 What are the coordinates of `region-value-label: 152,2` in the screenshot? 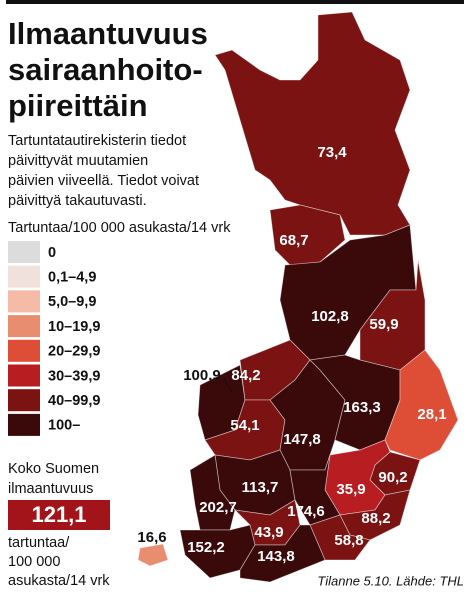 It's located at (206, 547).